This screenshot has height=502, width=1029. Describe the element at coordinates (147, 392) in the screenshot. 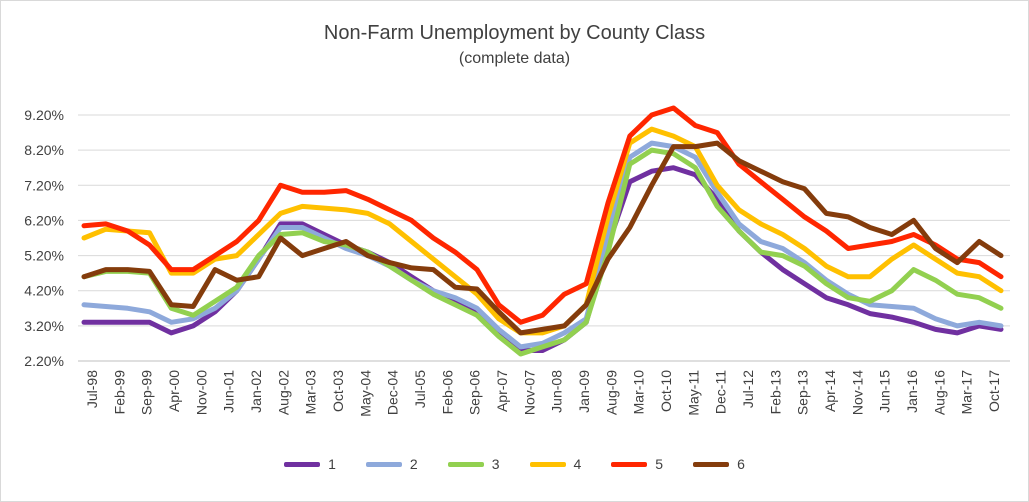

I see `x-tick-label: Sep-99` at that location.